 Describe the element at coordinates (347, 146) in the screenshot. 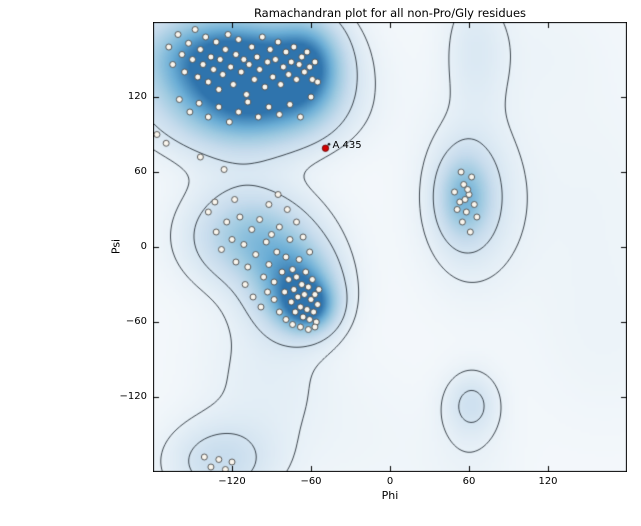

I see `highlight-residue-label: A 435` at that location.